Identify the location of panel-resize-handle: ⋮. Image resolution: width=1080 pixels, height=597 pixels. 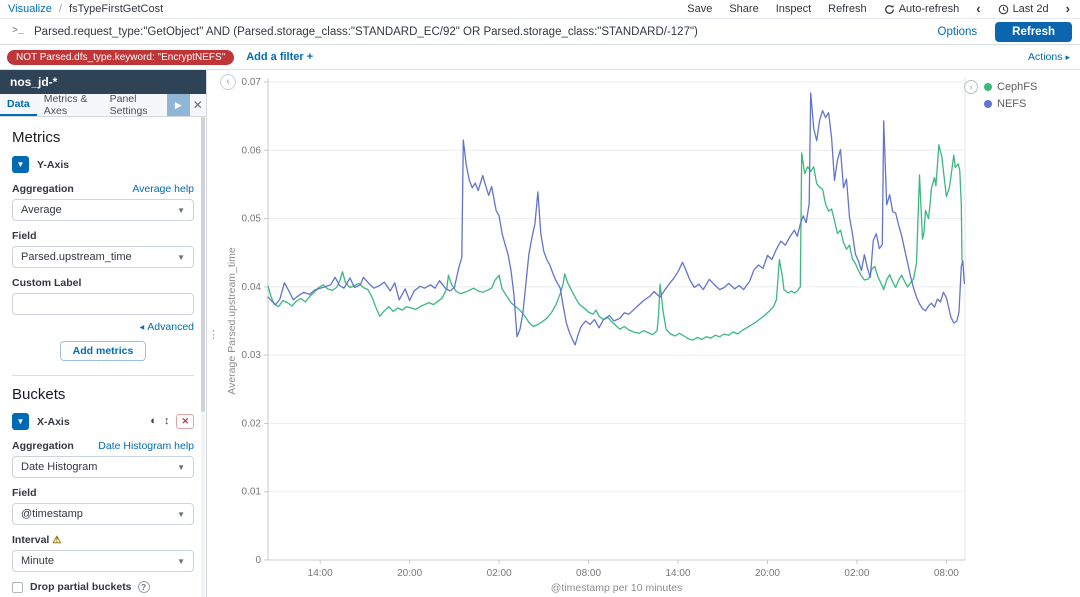
(213, 333).